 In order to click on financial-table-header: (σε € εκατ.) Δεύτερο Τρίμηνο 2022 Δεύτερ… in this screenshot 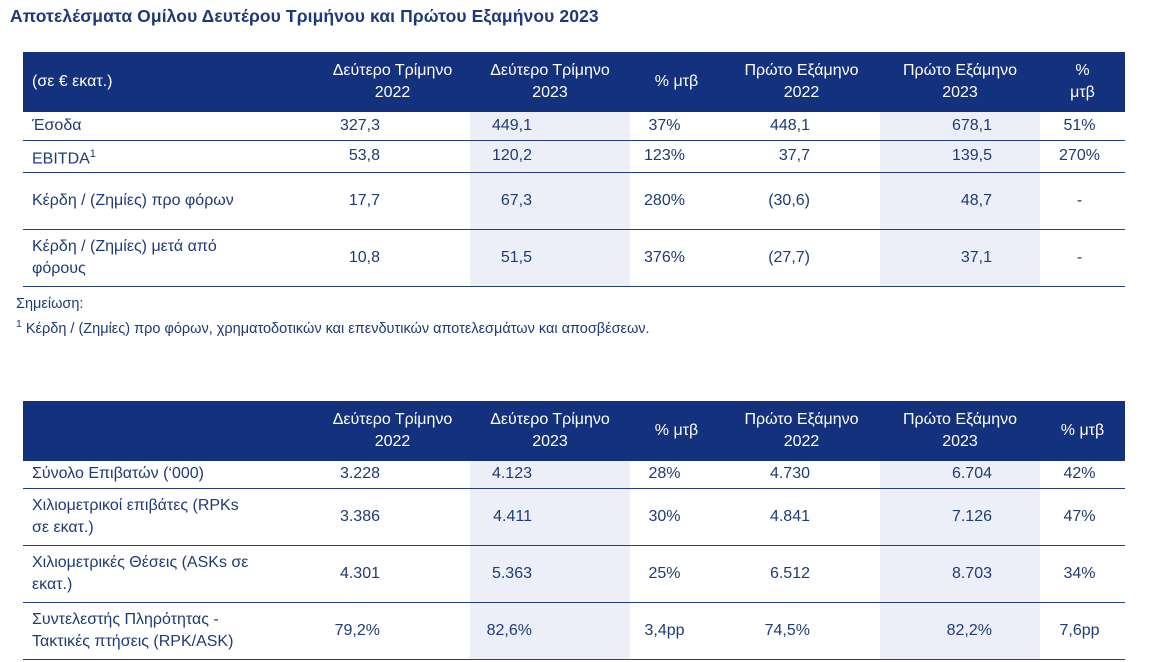, I will do `click(574, 82)`.